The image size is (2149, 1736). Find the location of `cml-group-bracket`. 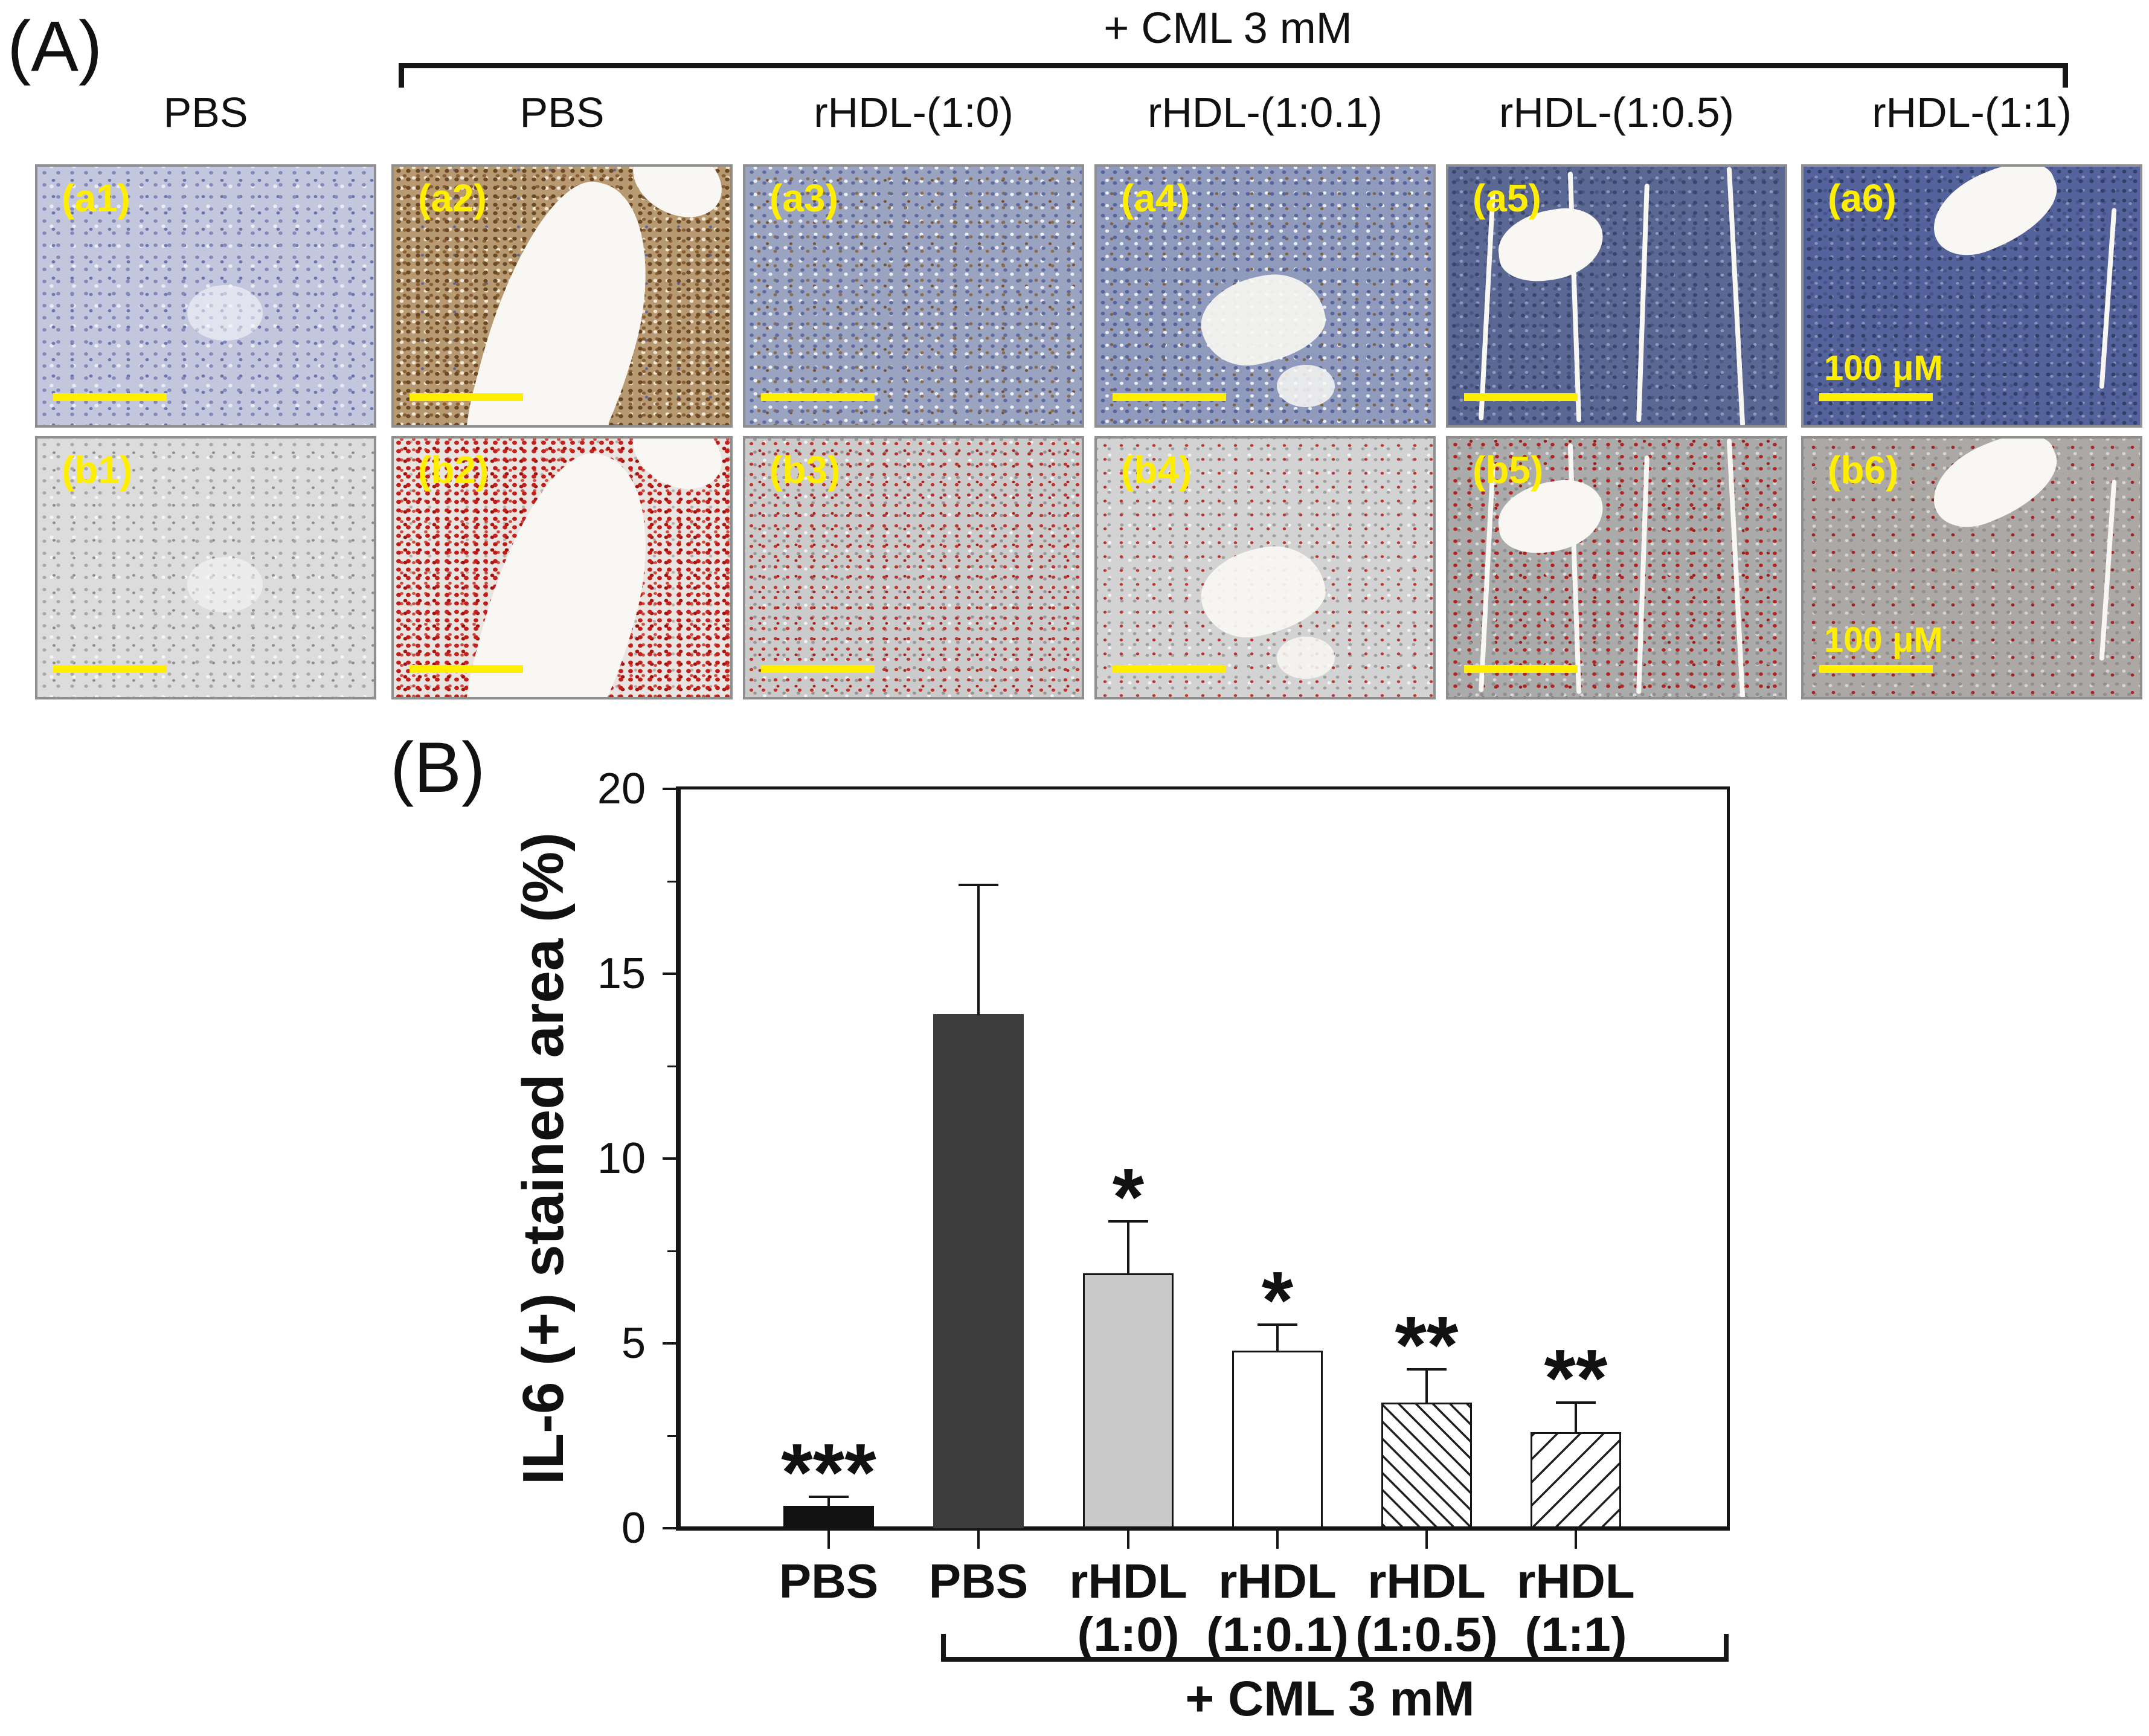

cml-group-bracket is located at coordinates (1233, 75).